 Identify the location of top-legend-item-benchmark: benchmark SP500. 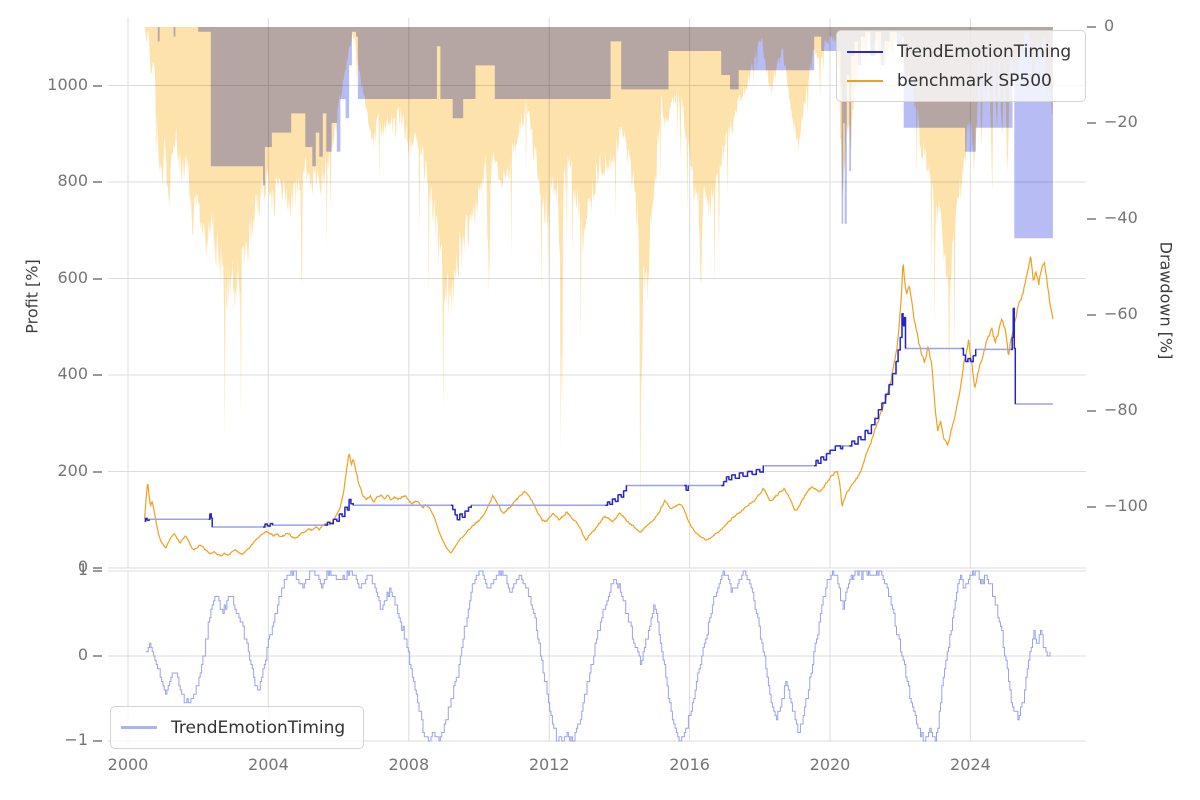
(960, 80).